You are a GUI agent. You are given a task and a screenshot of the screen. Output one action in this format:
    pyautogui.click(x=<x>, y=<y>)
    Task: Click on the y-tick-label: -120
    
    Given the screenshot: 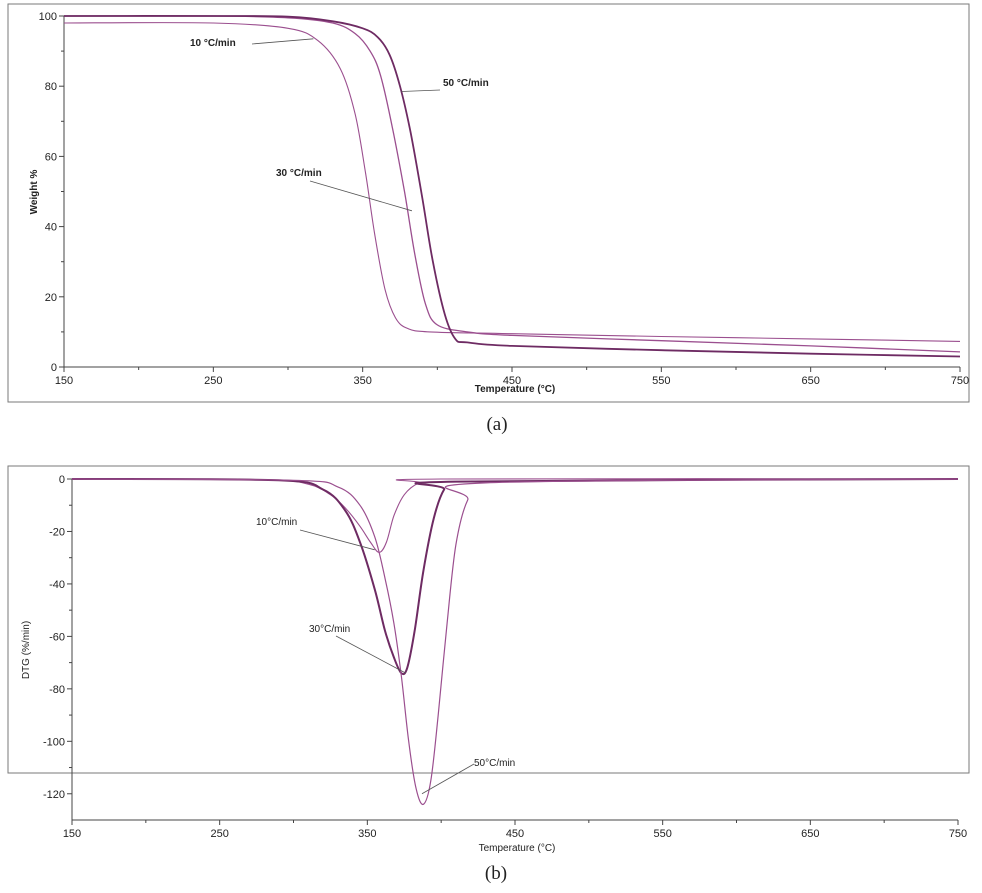 What is the action you would take?
    pyautogui.click(x=54, y=795)
    